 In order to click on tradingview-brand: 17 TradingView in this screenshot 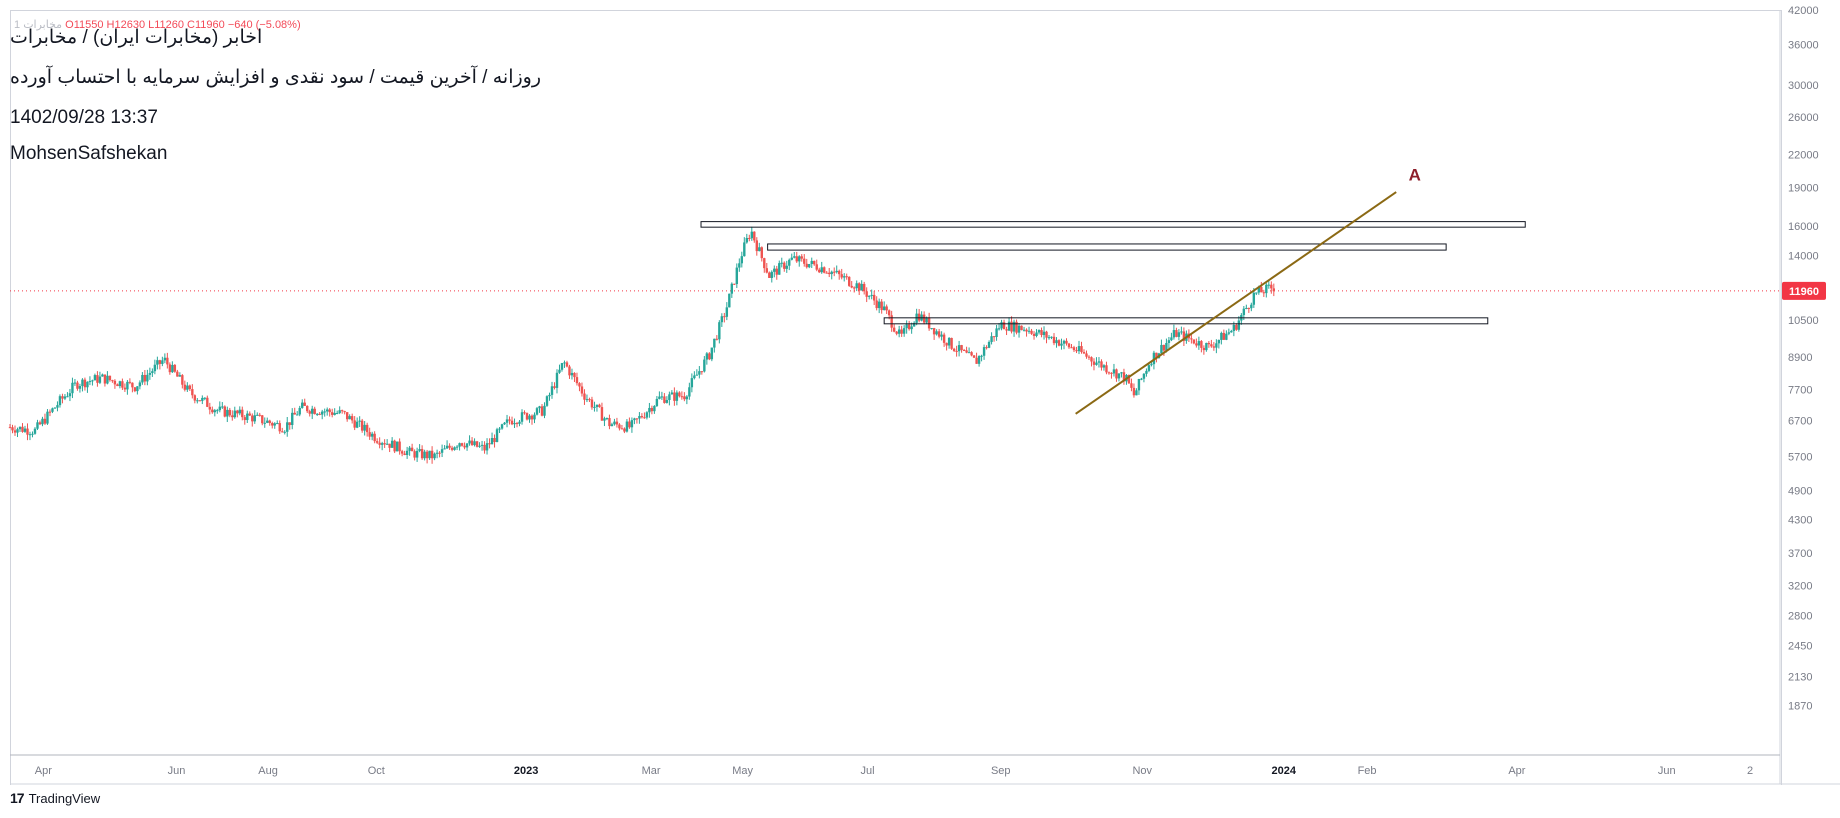, I will do `click(55, 798)`.